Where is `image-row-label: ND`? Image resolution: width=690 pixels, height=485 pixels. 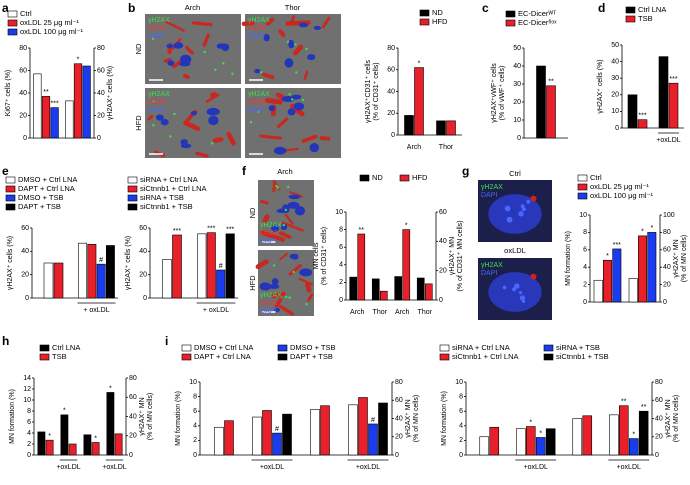 image-row-label: ND is located at coordinates (252, 212).